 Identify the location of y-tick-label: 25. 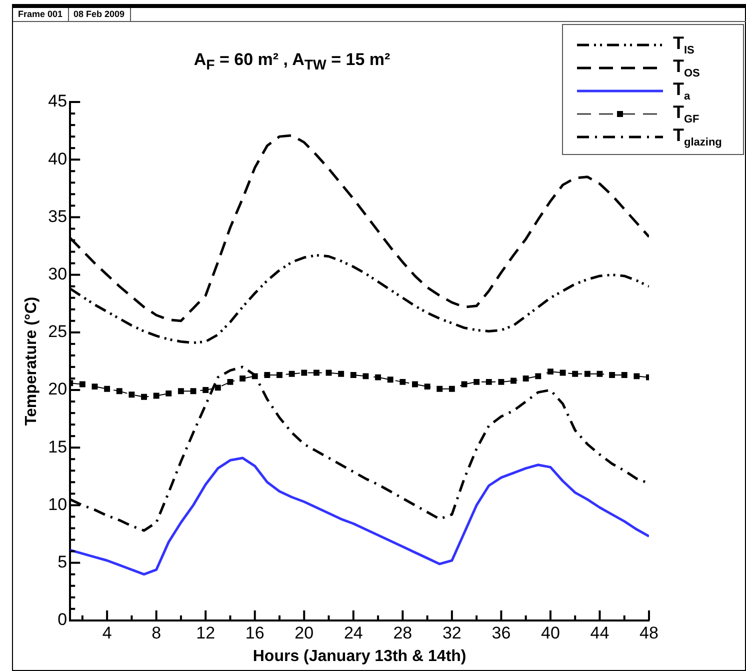
(58, 332).